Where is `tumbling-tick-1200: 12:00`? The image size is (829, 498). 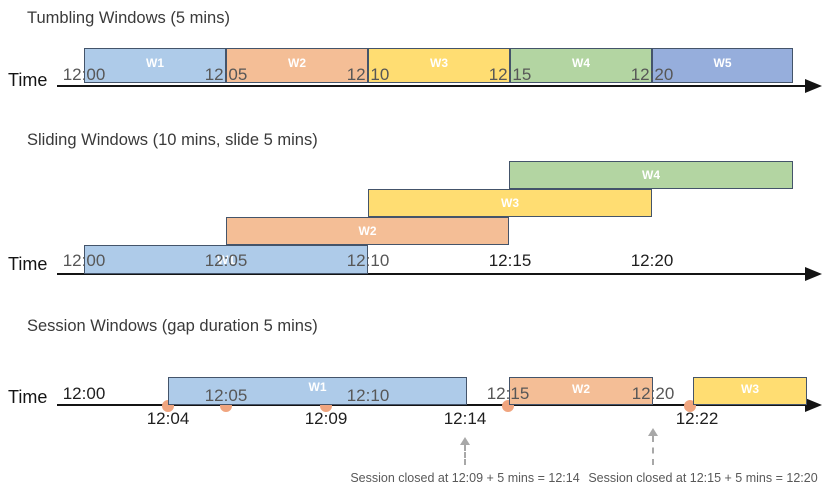 tumbling-tick-1200: 12:00 is located at coordinates (84, 74).